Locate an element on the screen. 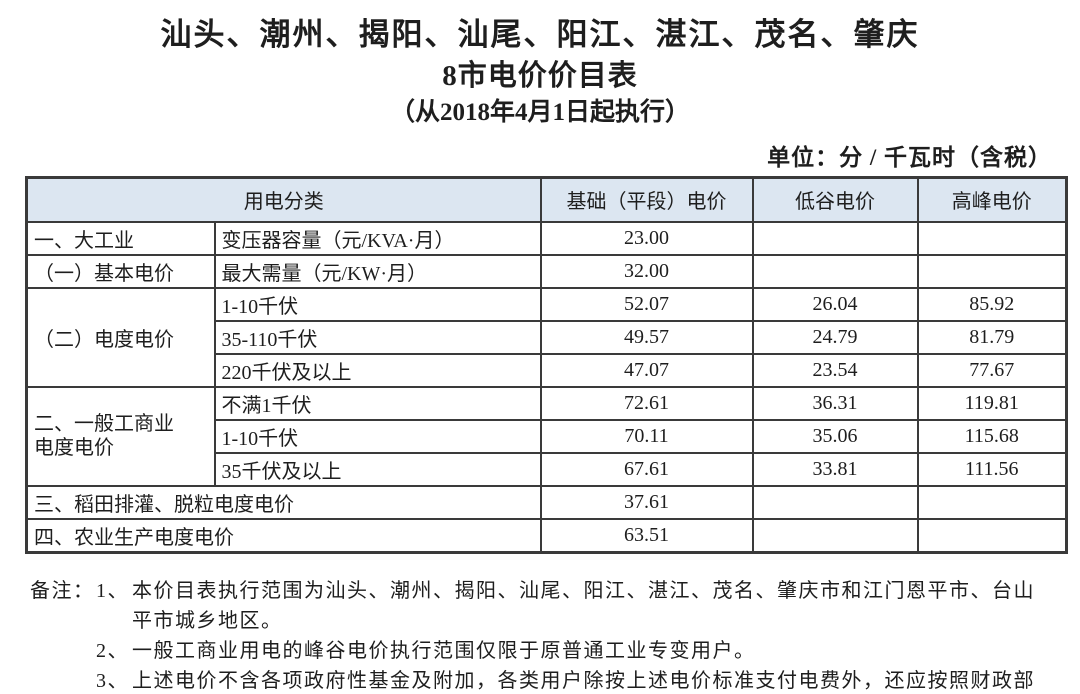  table-row: 35千伏及以上 67.61 33.81 111.56 is located at coordinates (547, 469).